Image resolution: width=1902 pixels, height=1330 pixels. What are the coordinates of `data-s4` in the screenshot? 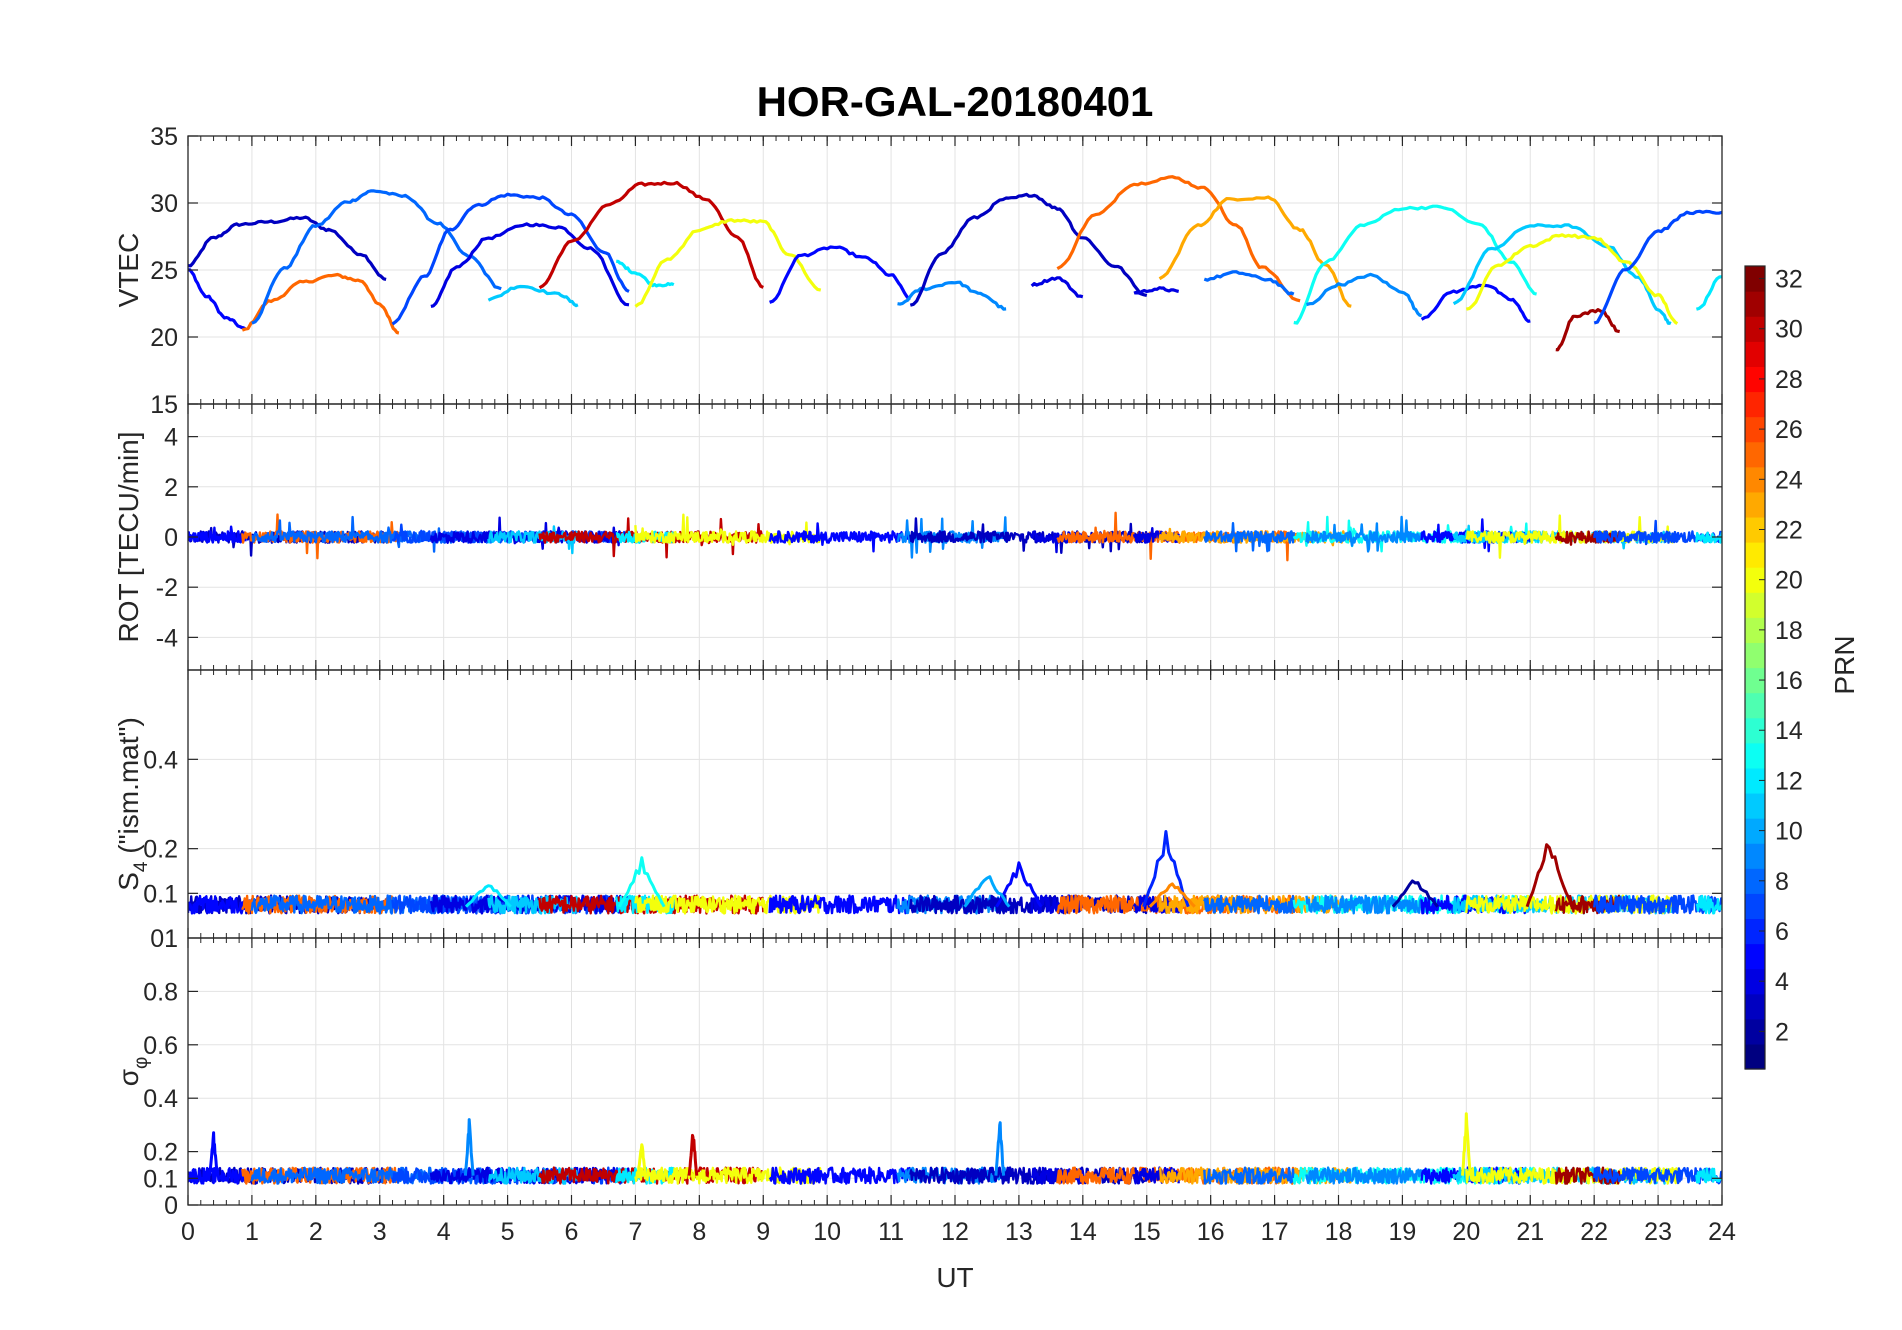 It's located at (955, 872).